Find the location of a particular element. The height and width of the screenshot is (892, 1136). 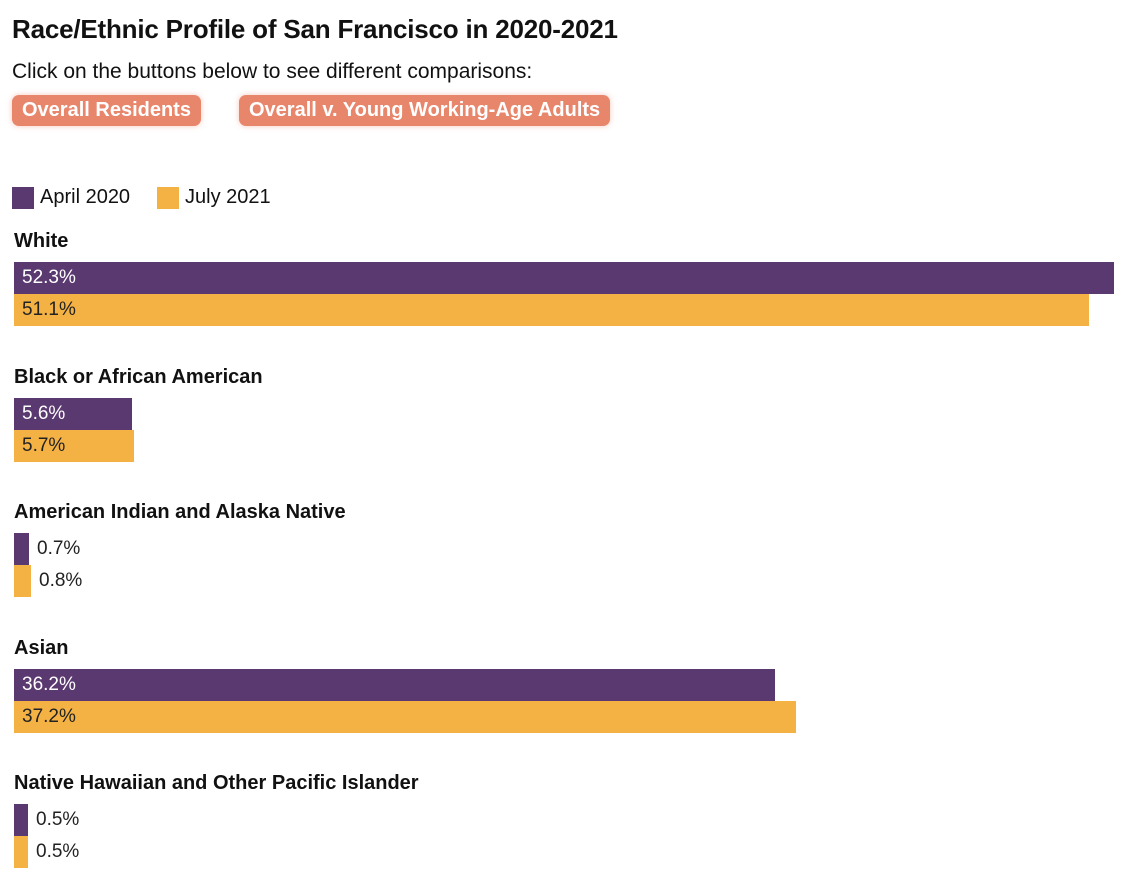

bar-american-indian-and-alaska-native-july-2021 is located at coordinates (22, 581).